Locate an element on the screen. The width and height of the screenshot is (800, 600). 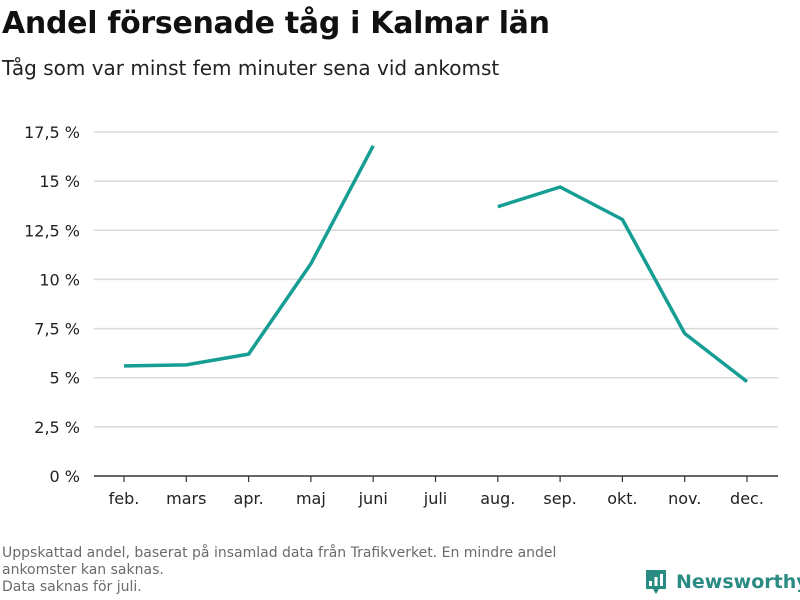
x-tick-label: apr. is located at coordinates (249, 498).